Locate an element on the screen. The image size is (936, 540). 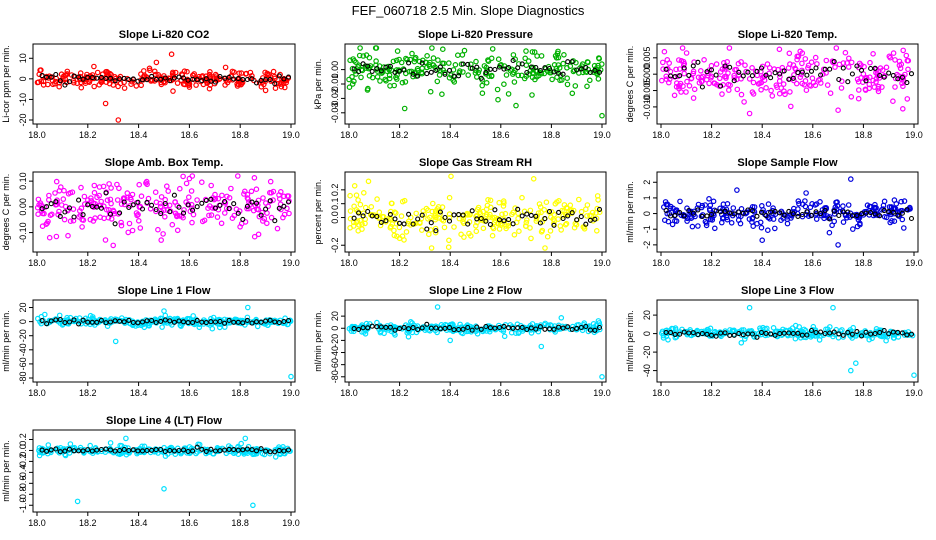
x-tick-label: 19.0 is located at coordinates (914, 263).